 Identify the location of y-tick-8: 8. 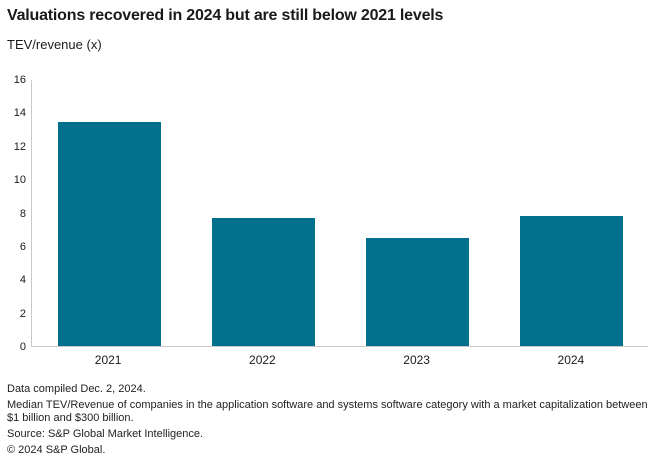
(22, 213).